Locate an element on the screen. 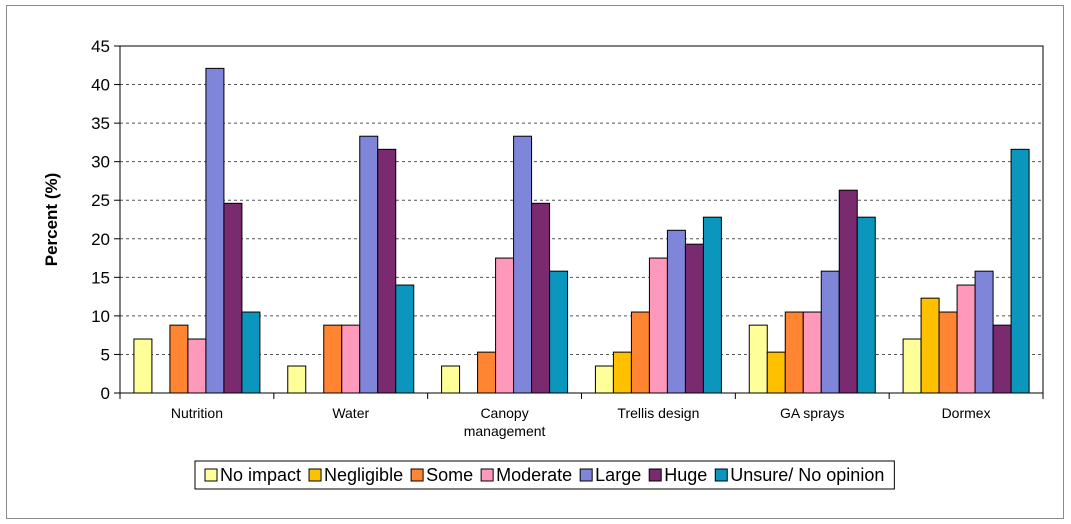 The image size is (1071, 524). y-axis-label: Percent (%) is located at coordinates (51, 220).